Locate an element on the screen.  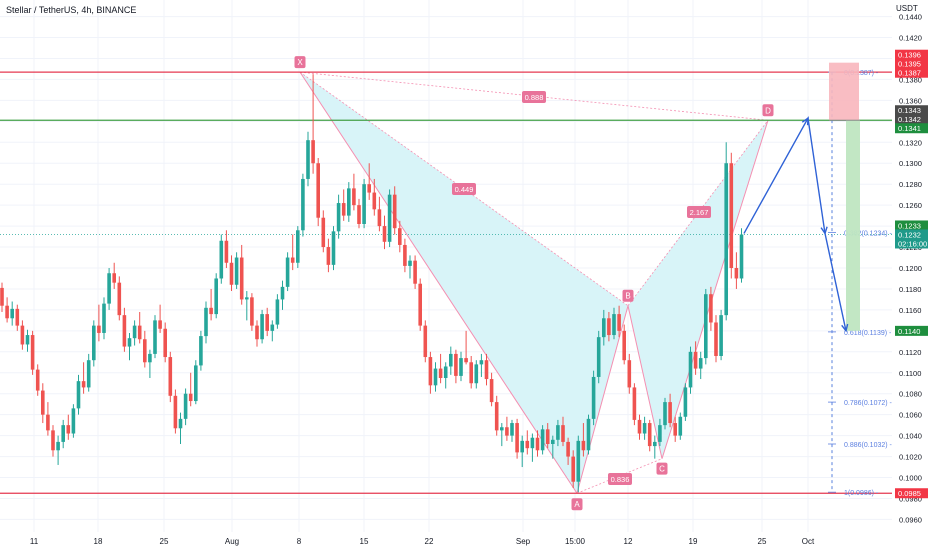
time-tick-label: 15:00 is located at coordinates (575, 541).